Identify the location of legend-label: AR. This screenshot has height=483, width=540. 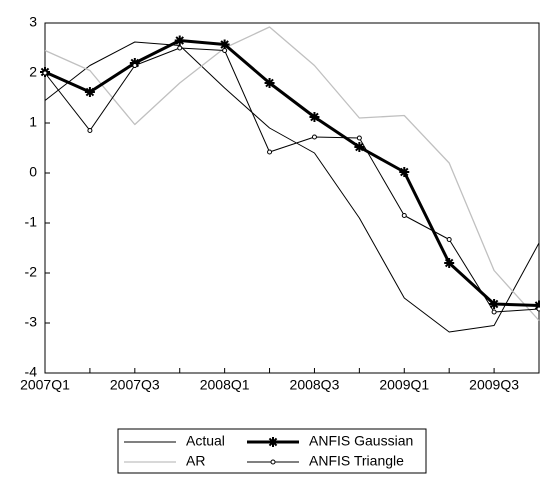
(195, 461).